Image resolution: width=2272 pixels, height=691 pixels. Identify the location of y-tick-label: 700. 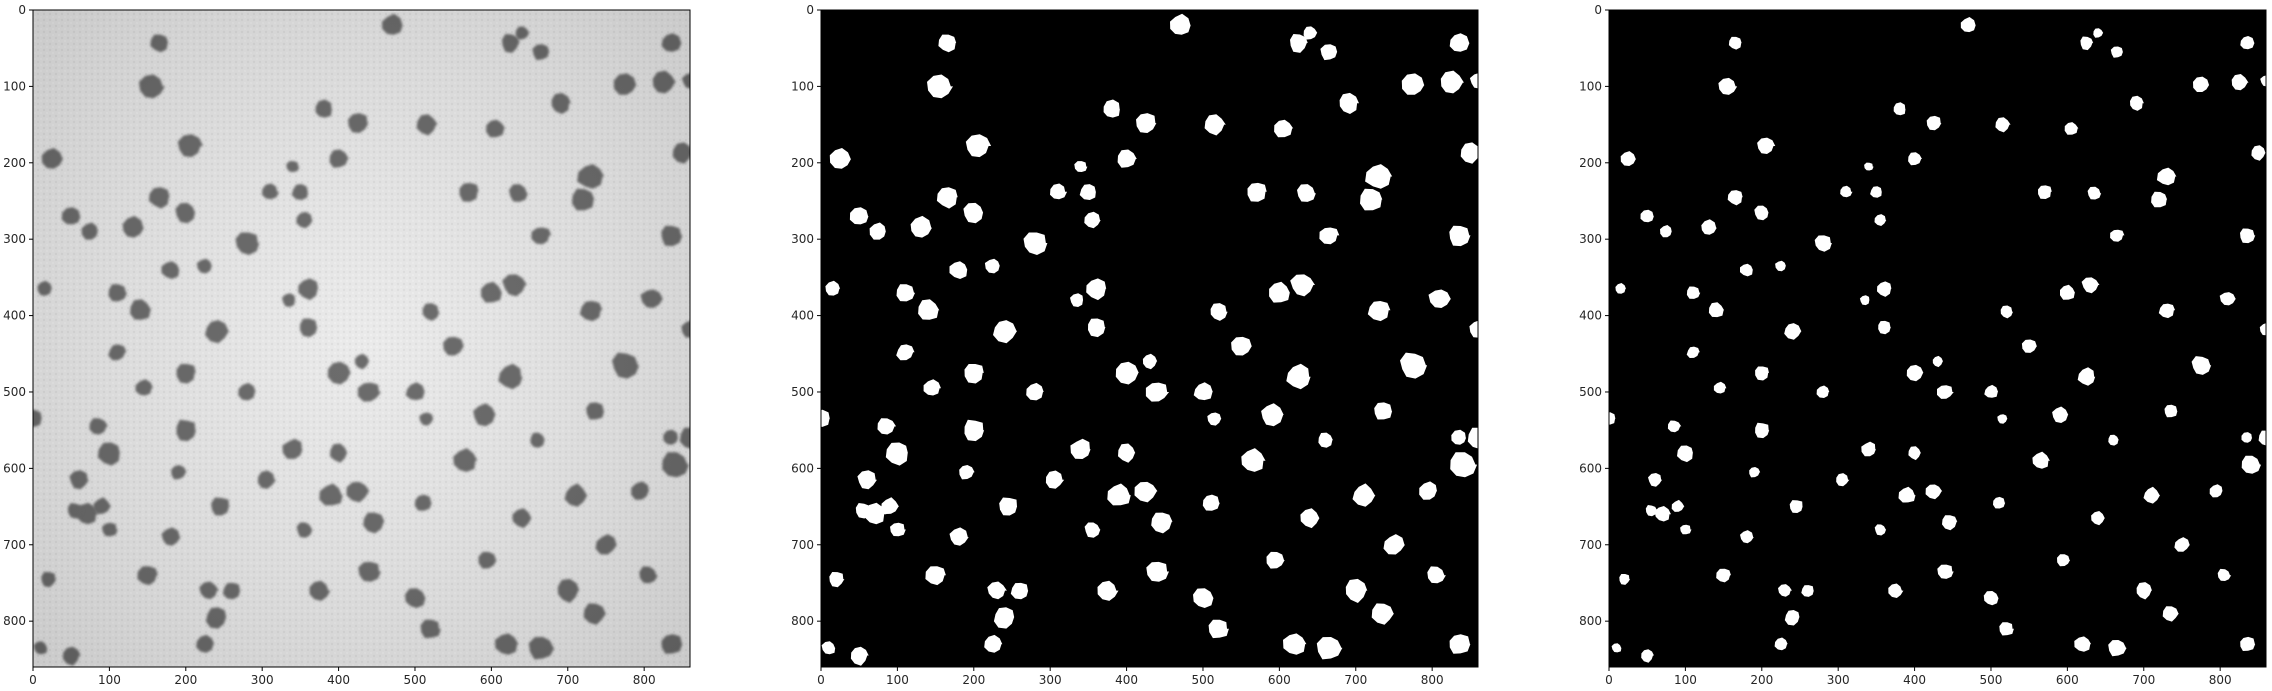
(14, 545).